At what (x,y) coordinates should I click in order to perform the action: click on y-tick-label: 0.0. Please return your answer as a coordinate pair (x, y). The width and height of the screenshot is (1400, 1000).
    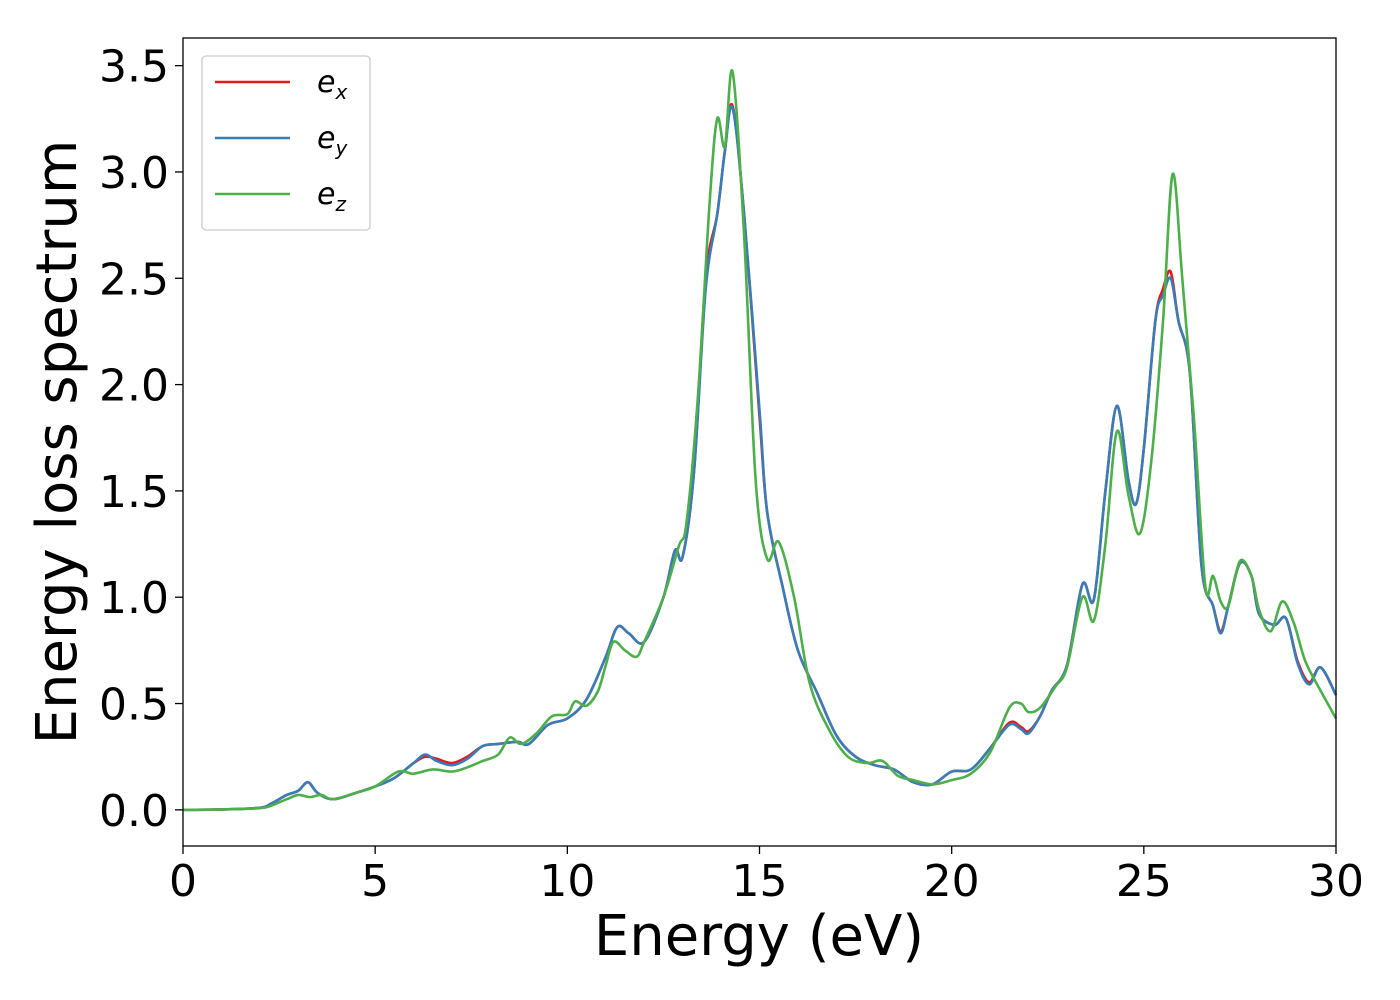
    Looking at the image, I should click on (134, 811).